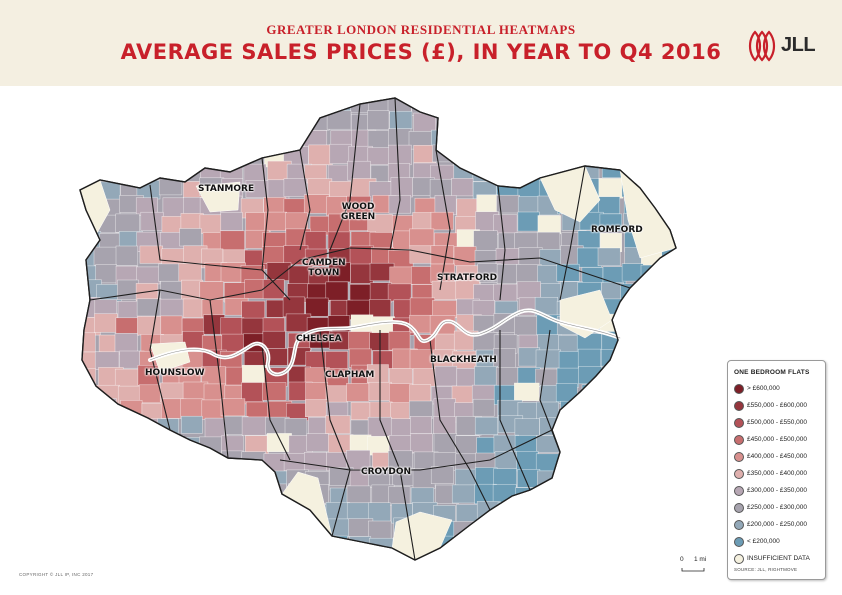 This screenshot has width=842, height=595. Describe the element at coordinates (175, 373) in the screenshot. I see `label-hounslow: HOUNSLOW` at that location.